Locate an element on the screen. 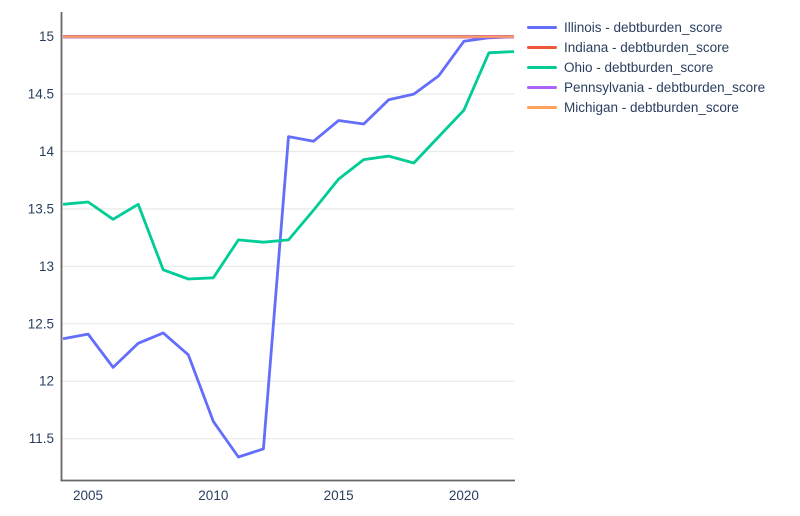 This screenshot has width=800, height=516. legend-label: Illinois - debtburden_score is located at coordinates (643, 27).